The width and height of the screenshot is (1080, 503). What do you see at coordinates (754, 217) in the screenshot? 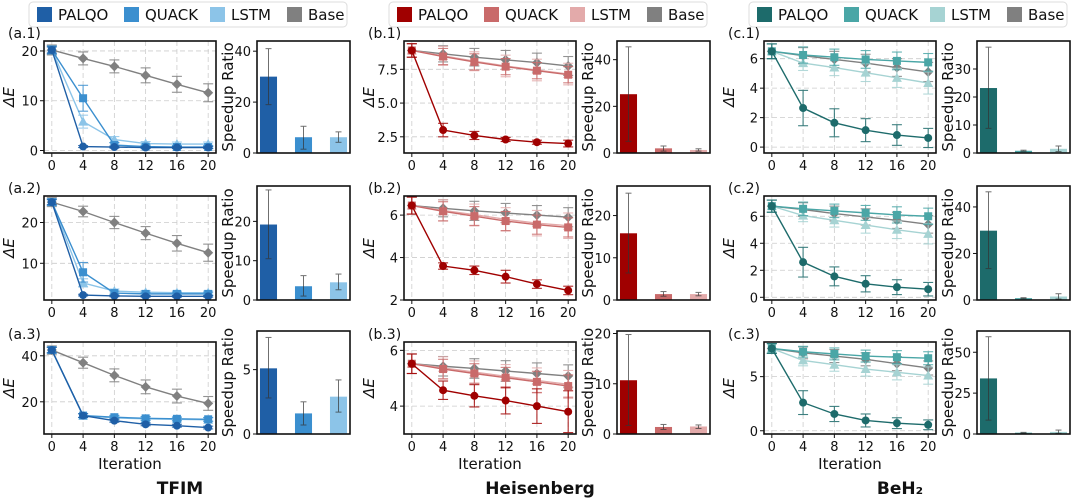
I see `y-tick-label: 6` at bounding box center [754, 217].